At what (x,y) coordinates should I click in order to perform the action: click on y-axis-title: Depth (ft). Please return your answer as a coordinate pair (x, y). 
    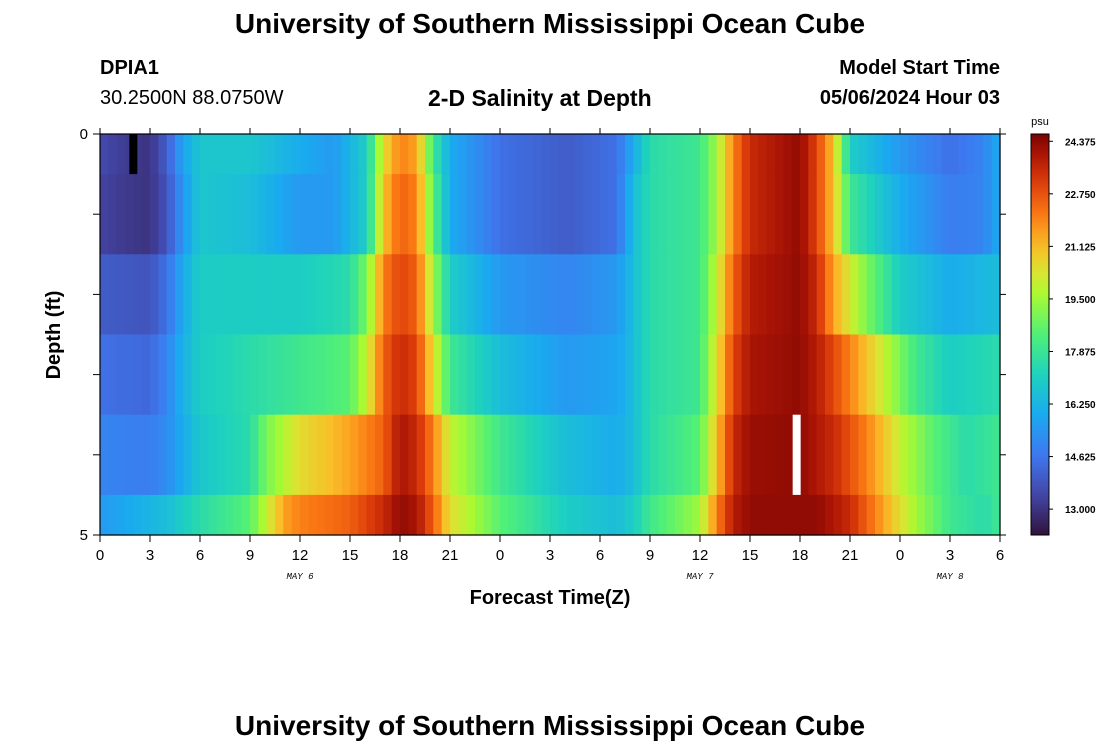
    Looking at the image, I should click on (54, 335).